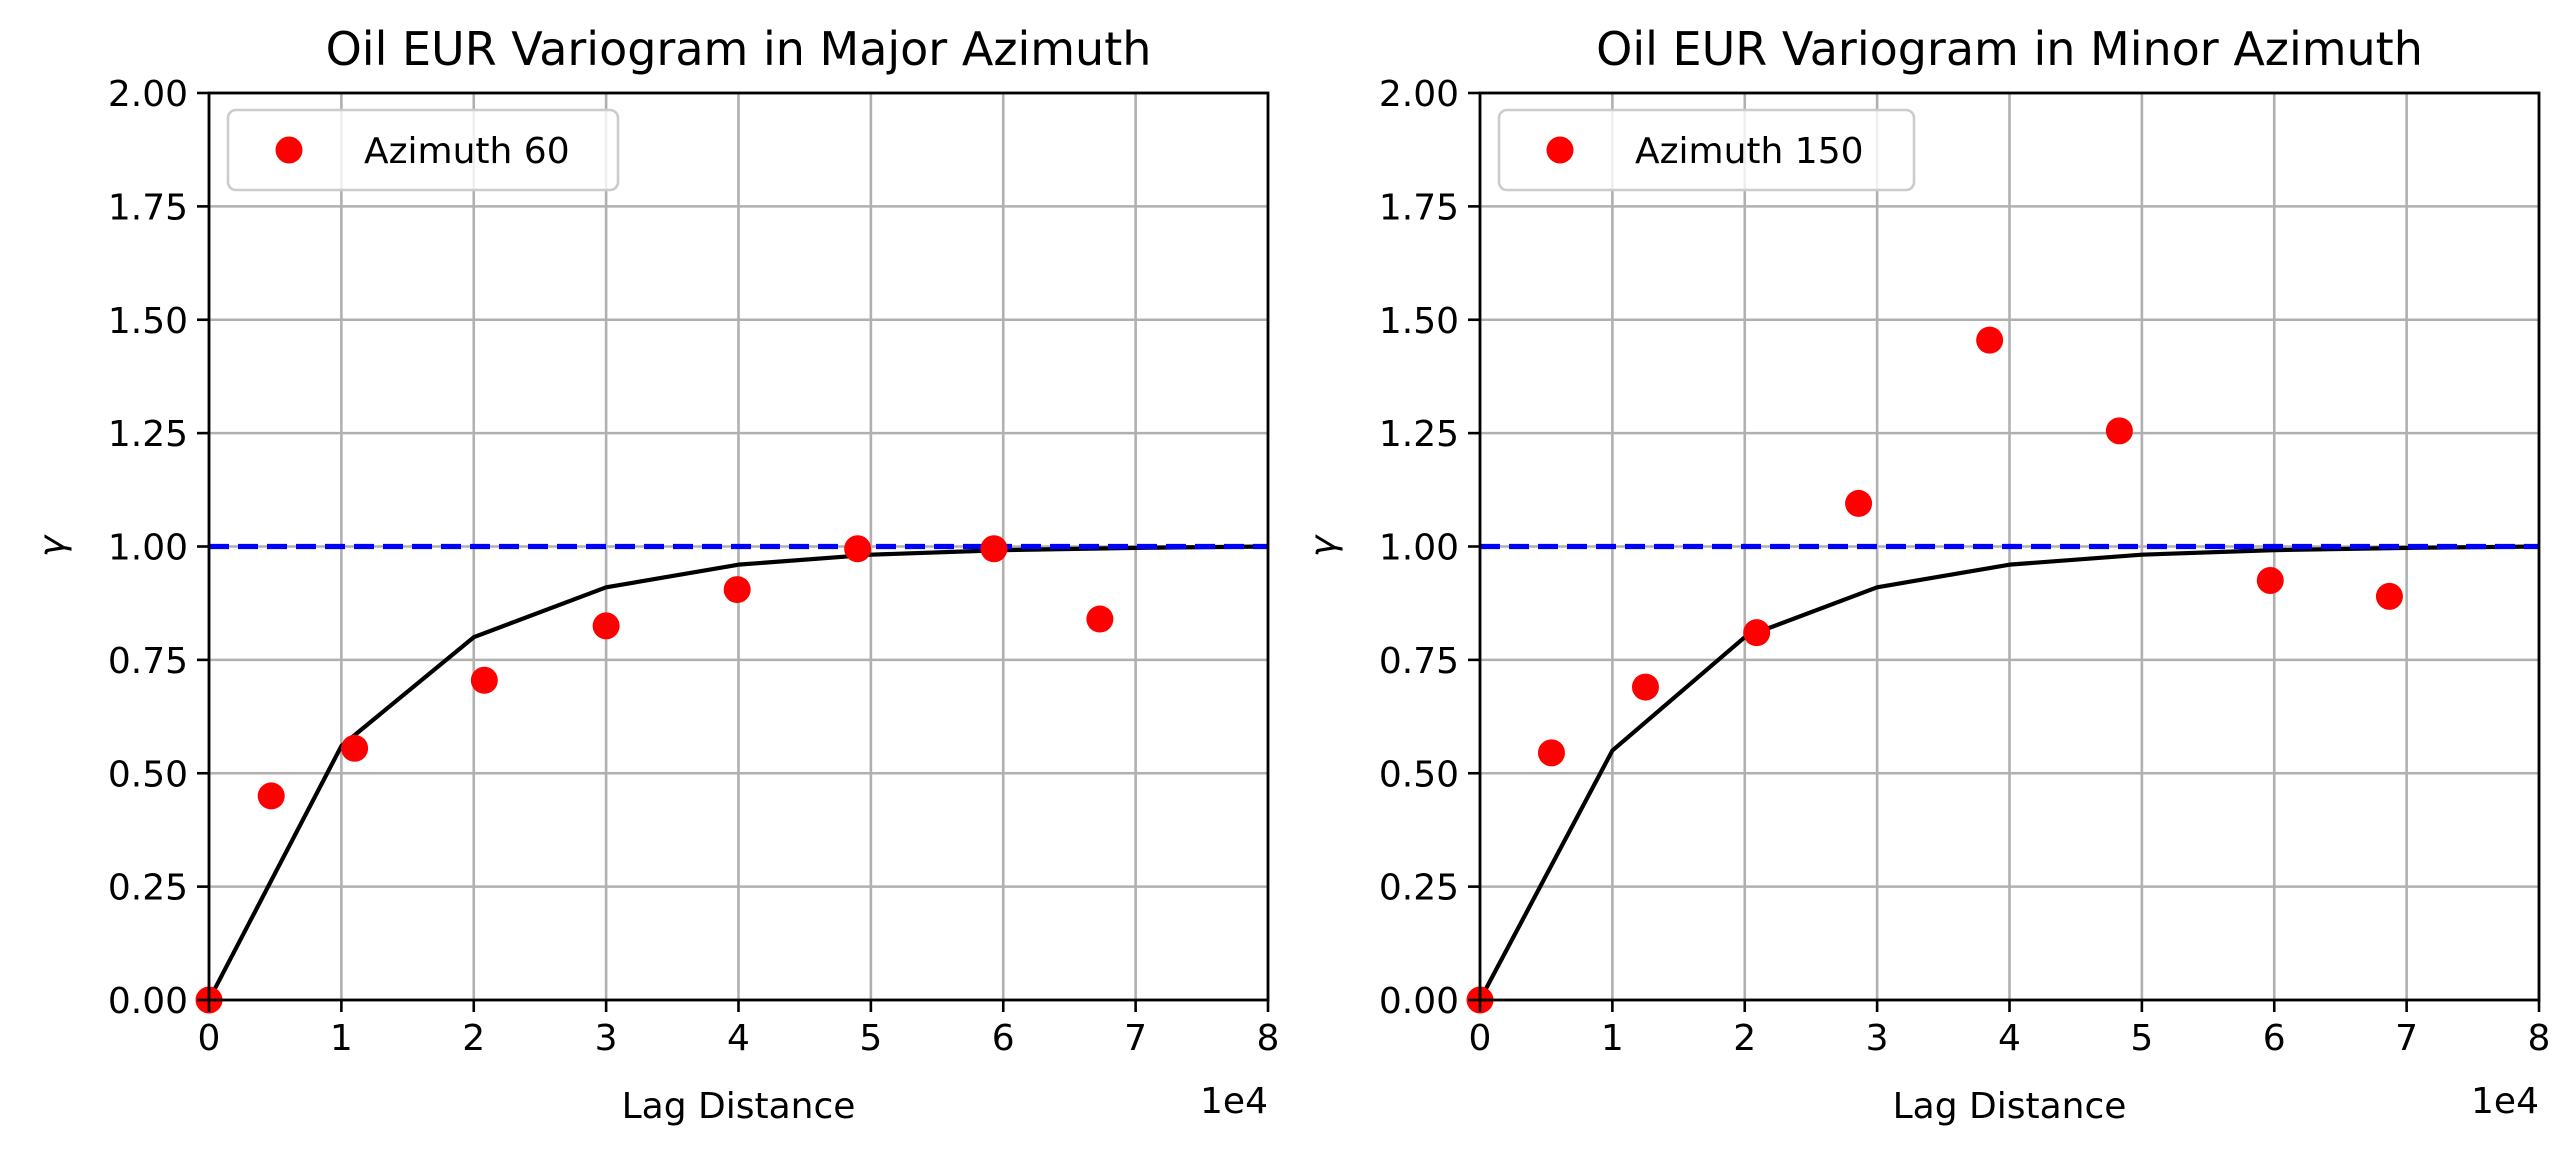  What do you see at coordinates (739, 49) in the screenshot?
I see `chart-title: Oil EUR Variogram in Major Azimuth` at bounding box center [739, 49].